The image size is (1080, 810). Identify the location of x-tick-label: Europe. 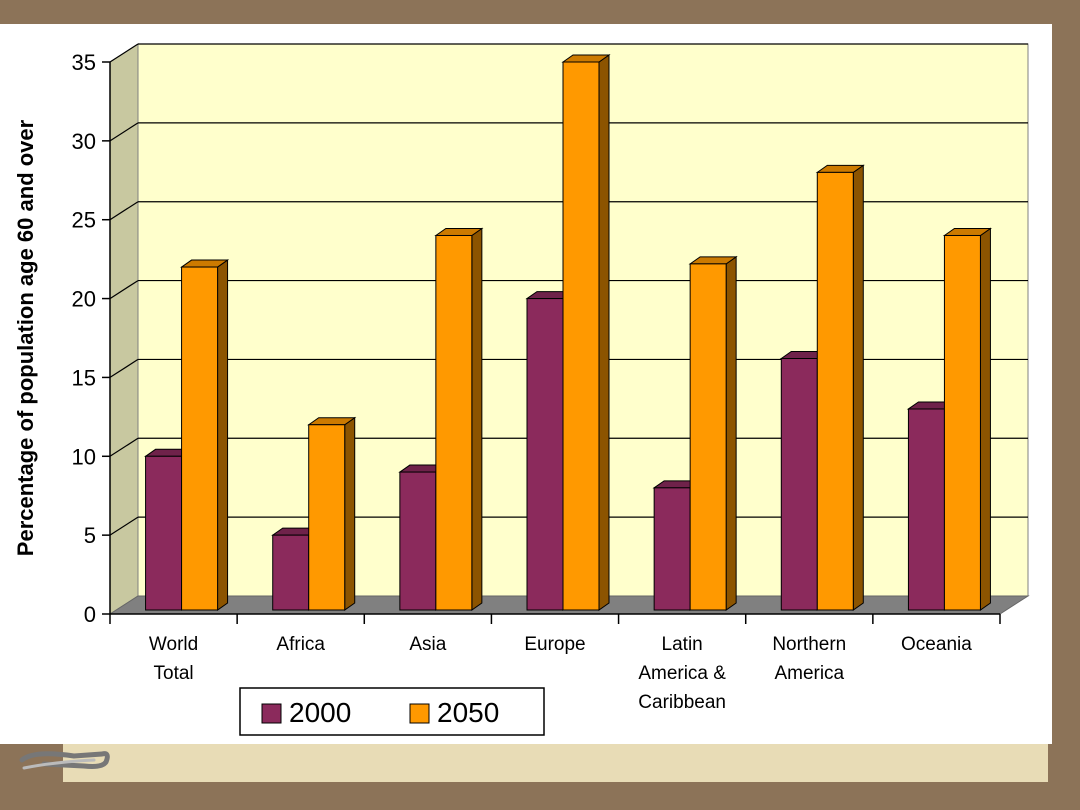
(554, 644).